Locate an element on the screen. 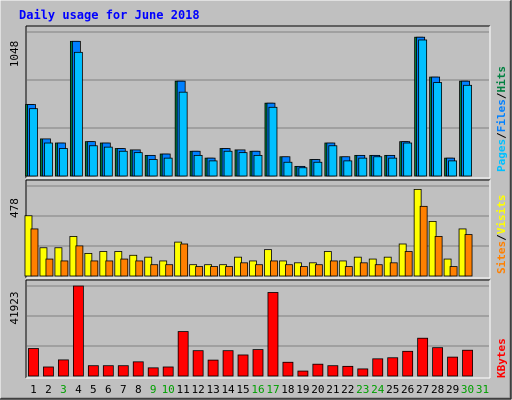  legend-text: Pages/Files/Hits is located at coordinates (501, 119).